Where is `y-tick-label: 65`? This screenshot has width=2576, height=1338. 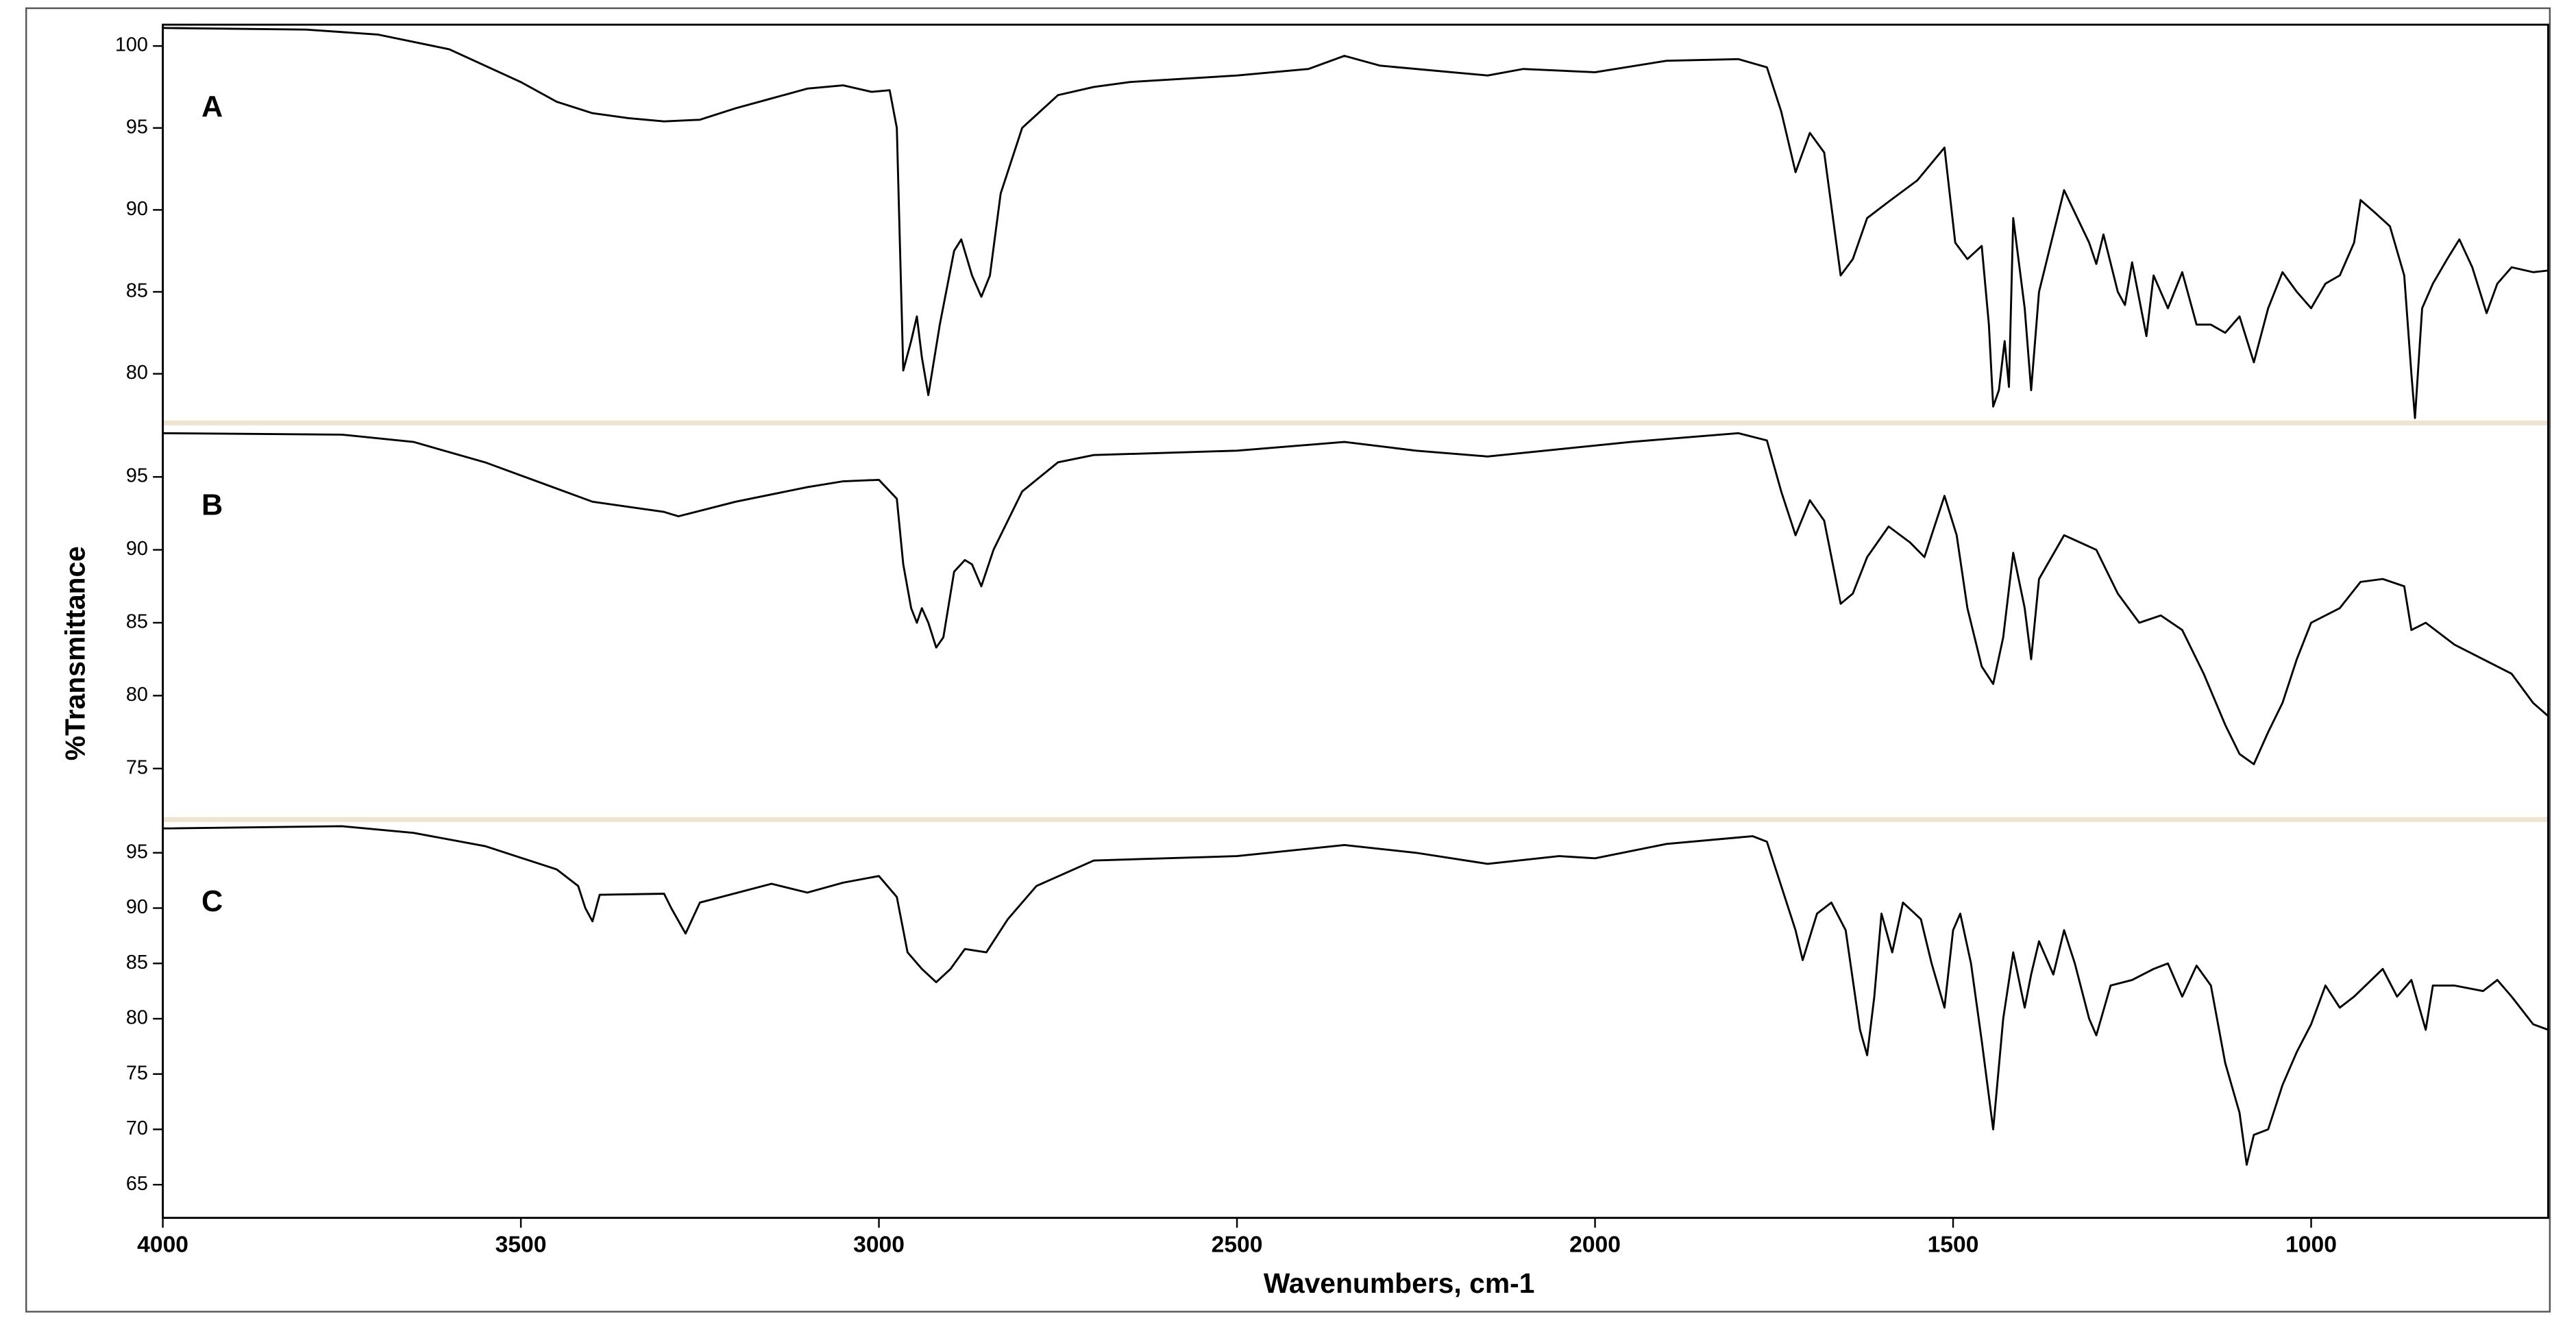
y-tick-label: 65 is located at coordinates (137, 1184).